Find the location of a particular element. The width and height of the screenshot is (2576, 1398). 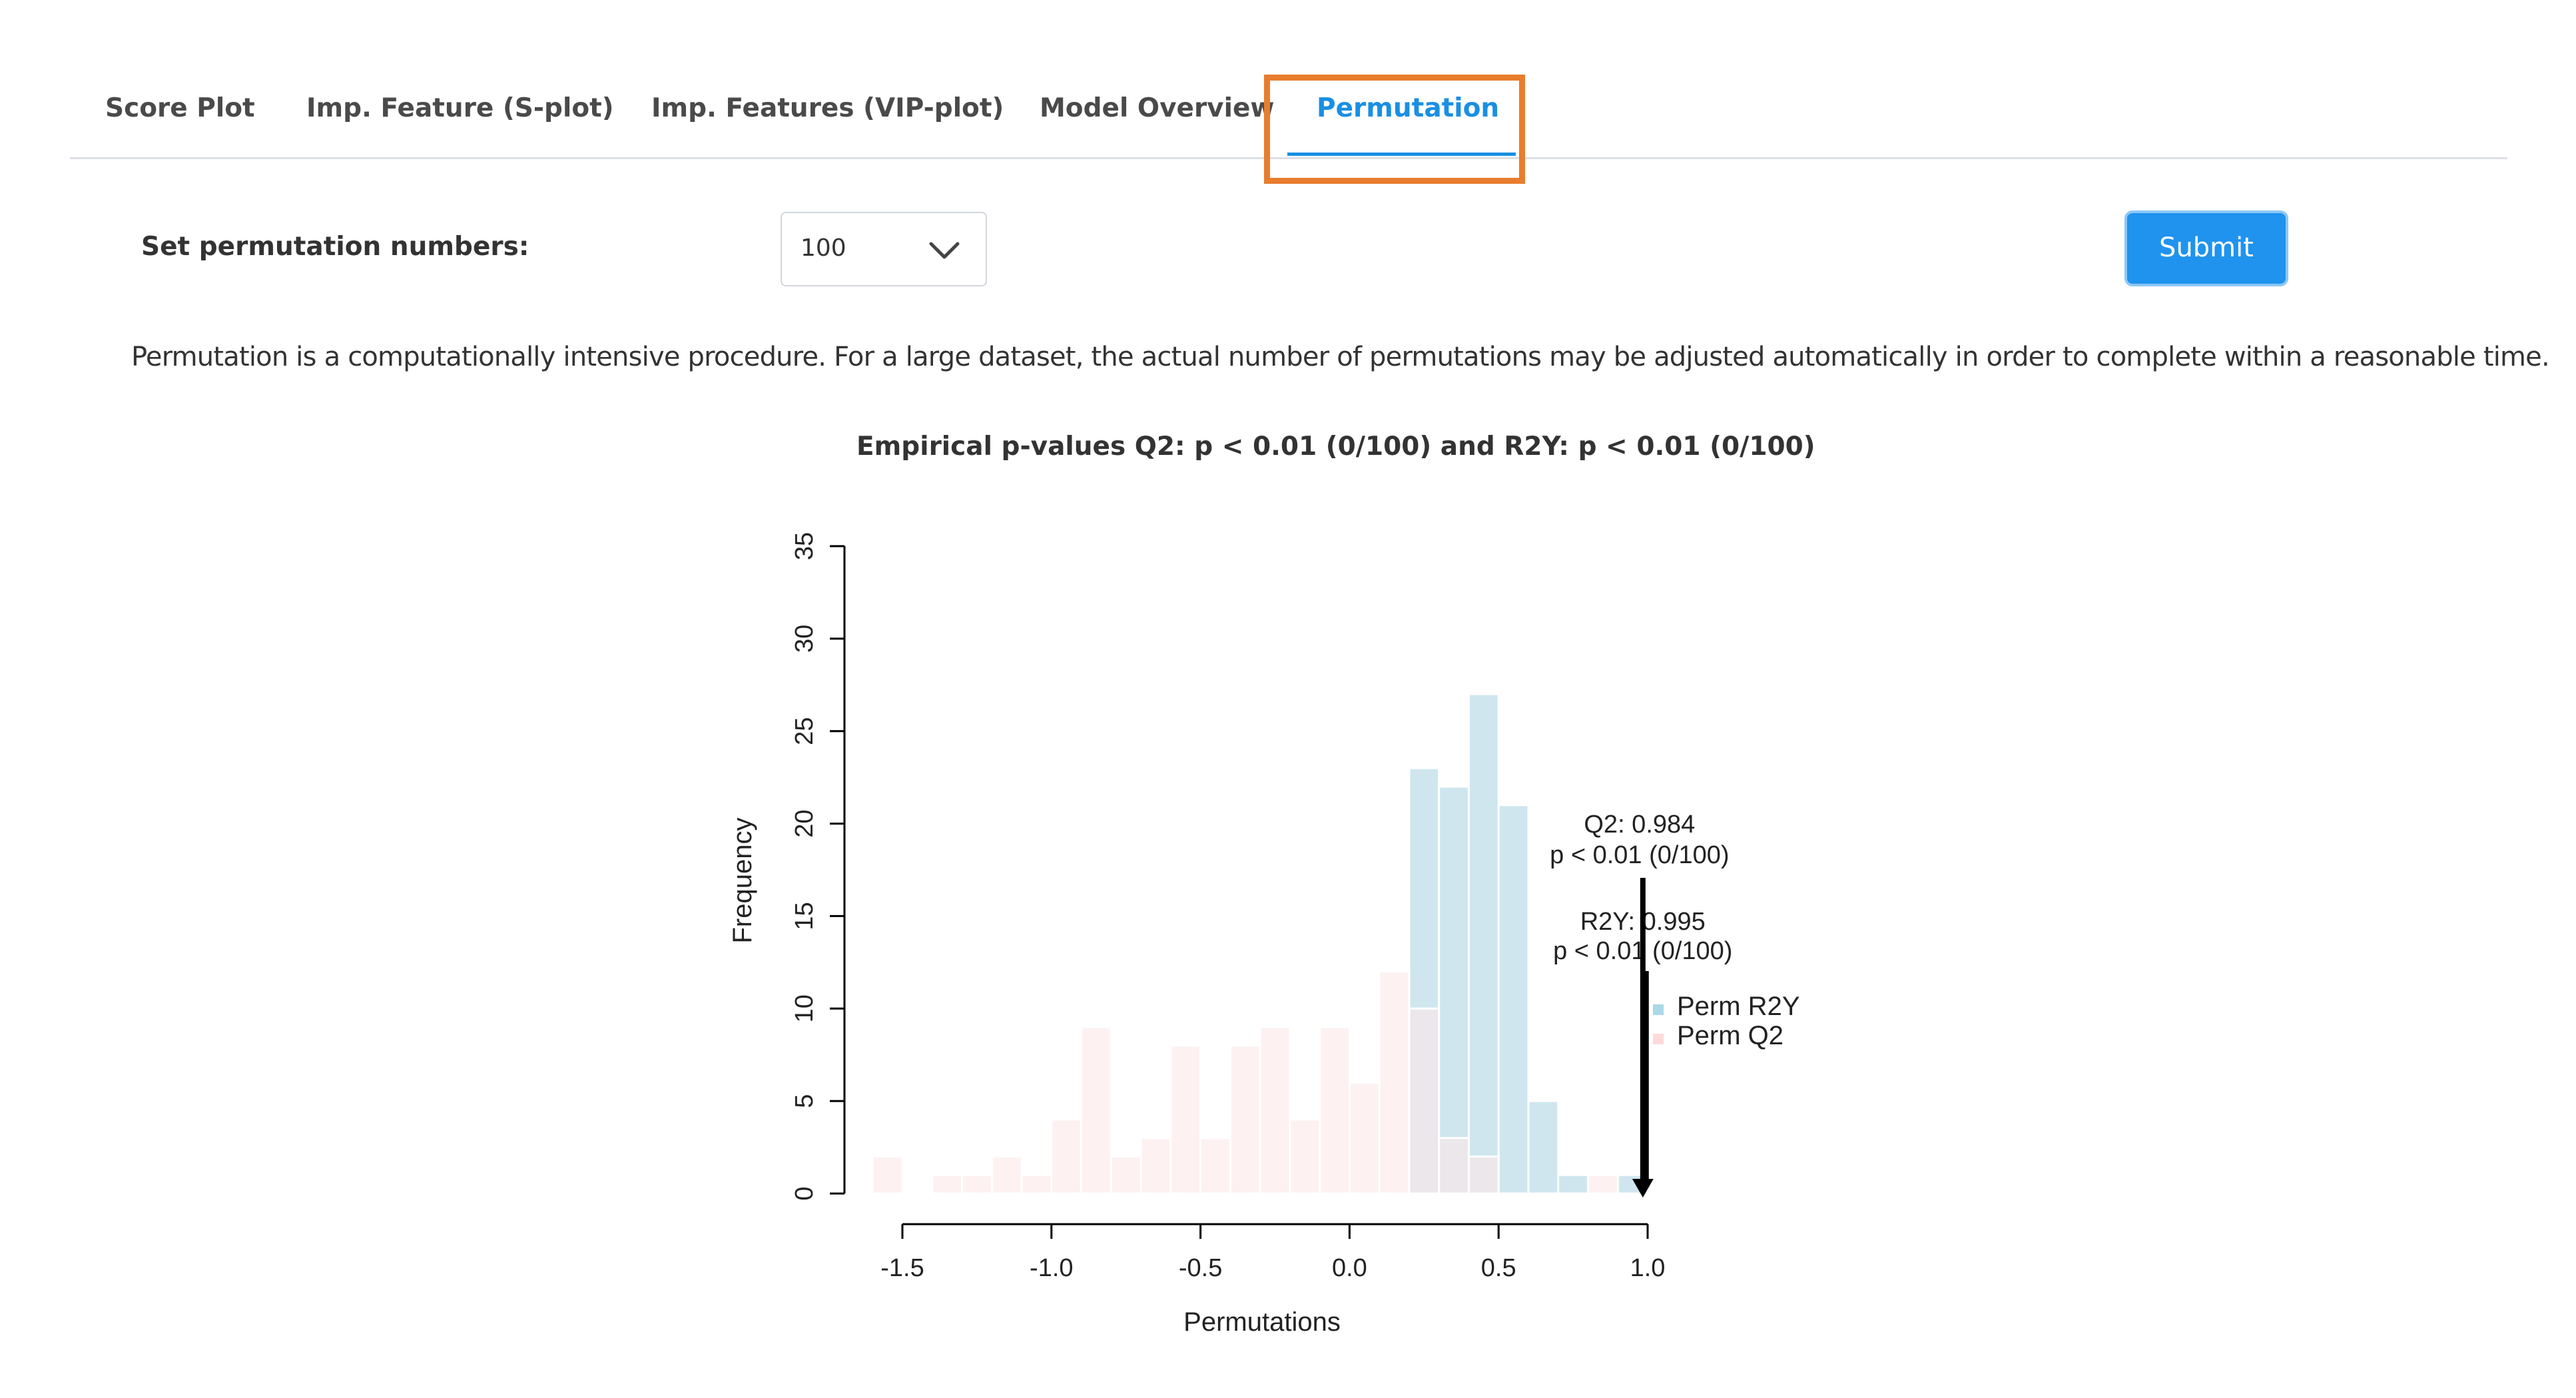

q2-annotation-text: p < 0.01 (0/100) is located at coordinates (1639, 855).